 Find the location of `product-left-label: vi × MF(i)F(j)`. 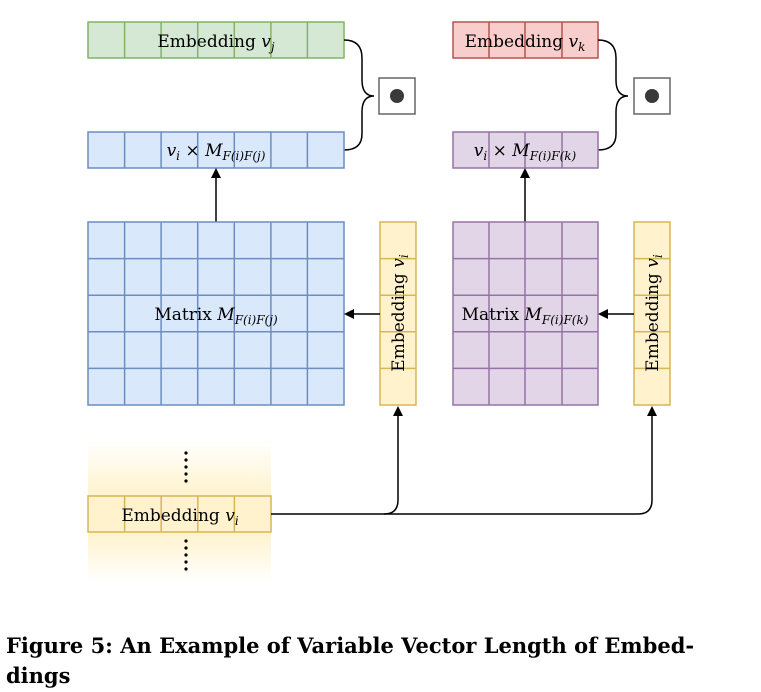

product-left-label: vi × MF(i)F(j) is located at coordinates (216, 152).